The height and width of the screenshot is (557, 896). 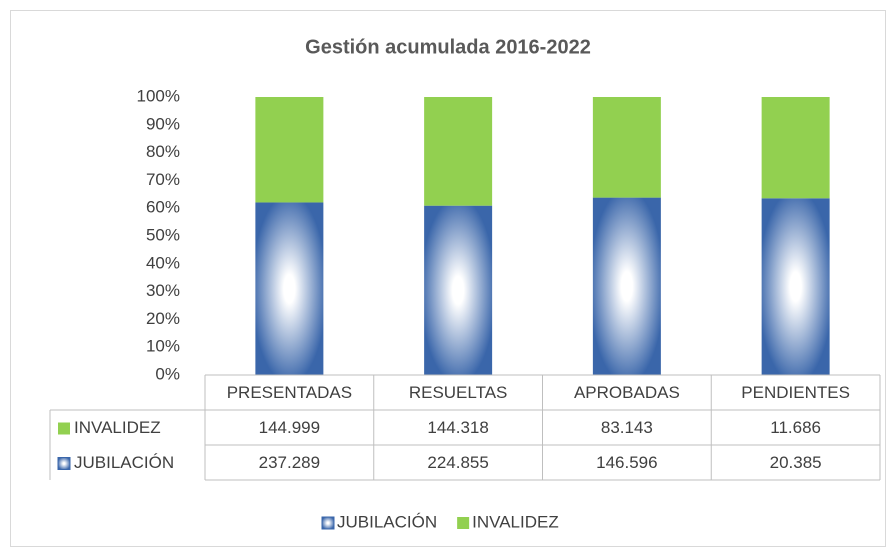 I want to click on x-tick-label: RESUELTAS, so click(x=458, y=392).